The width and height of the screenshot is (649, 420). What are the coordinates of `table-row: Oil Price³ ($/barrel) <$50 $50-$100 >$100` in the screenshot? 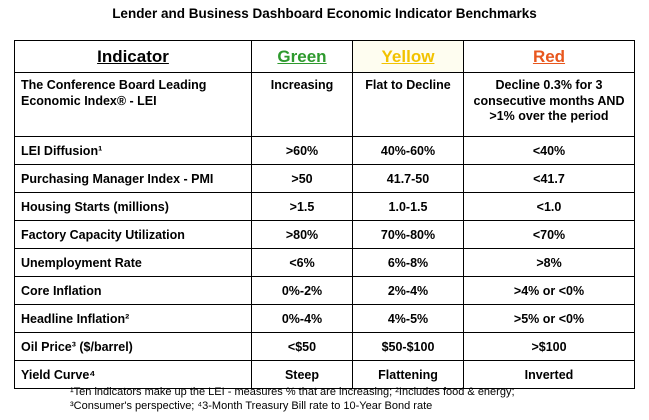 It's located at (324, 346).